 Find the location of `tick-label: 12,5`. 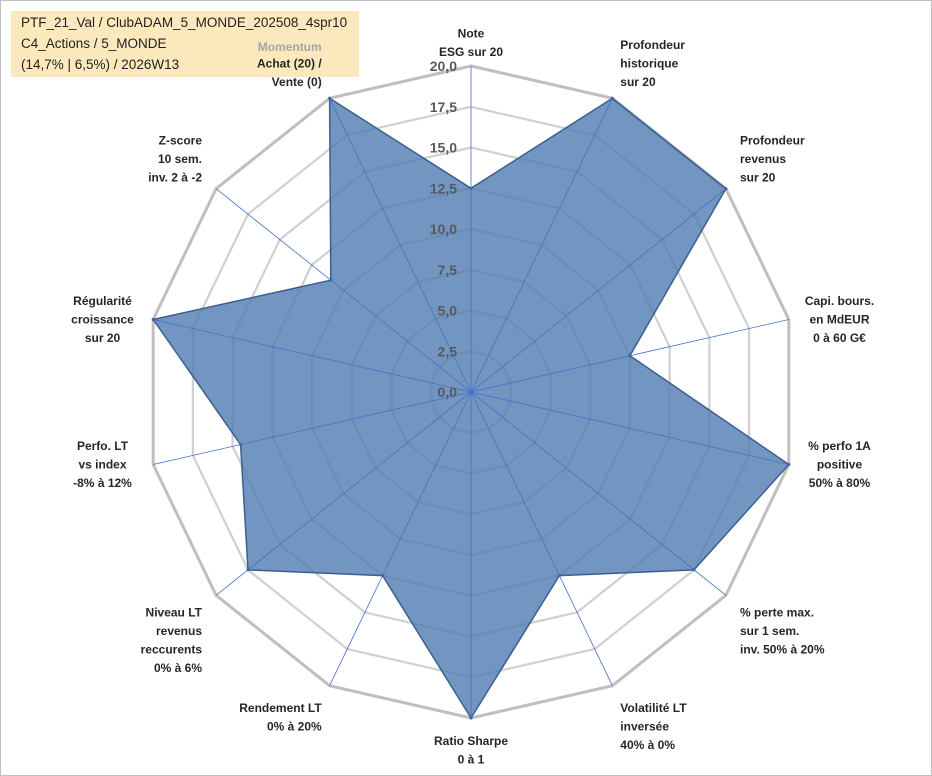

tick-label: 12,5 is located at coordinates (443, 188).